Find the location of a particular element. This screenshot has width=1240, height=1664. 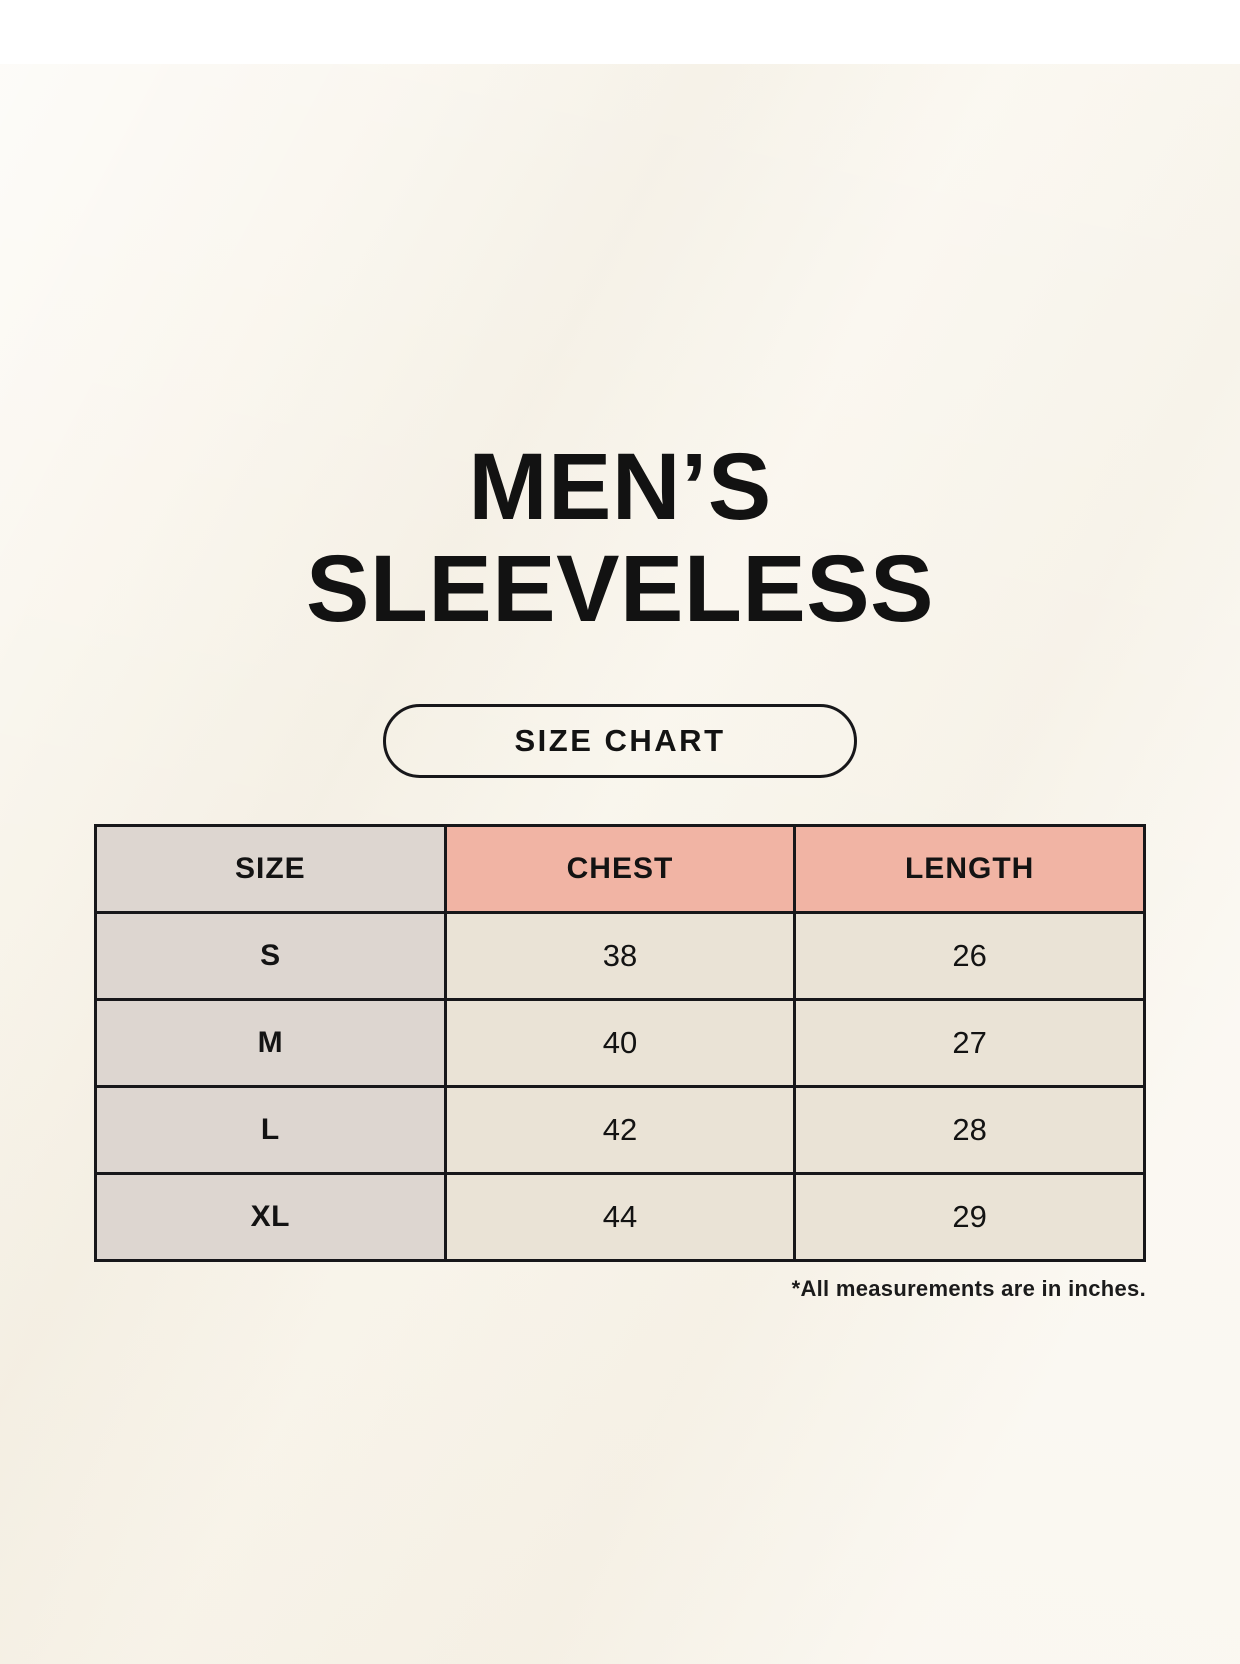

table-row: XL 44 29 is located at coordinates (620, 1217).